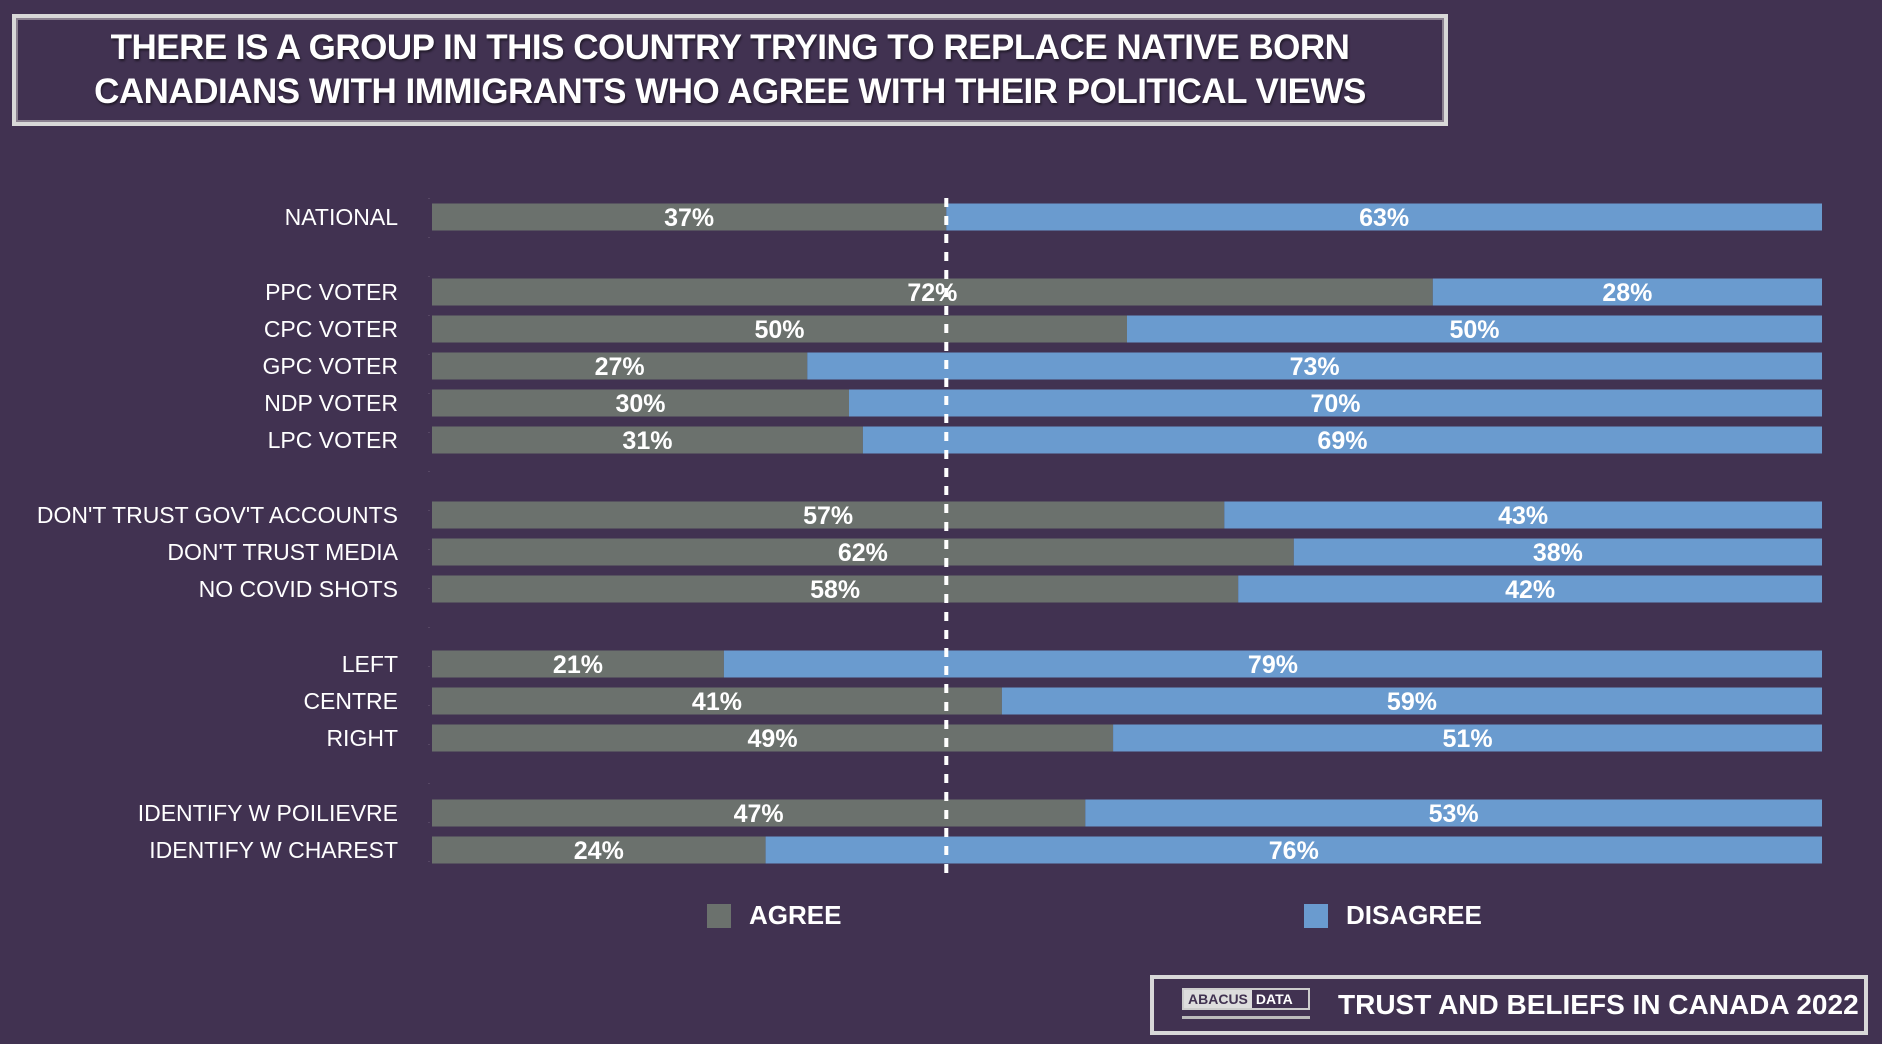  Describe the element at coordinates (362, 738) in the screenshot. I see `category-label: RIGHT` at that location.